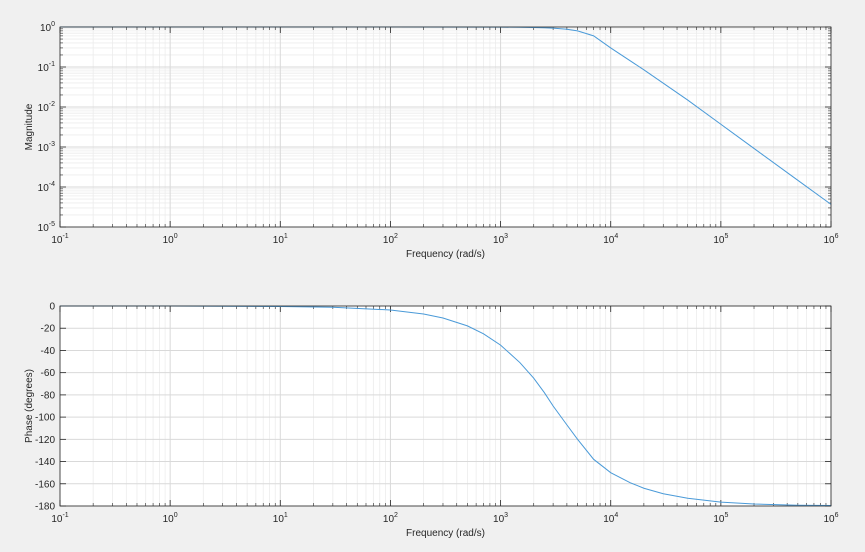 This screenshot has height=552, width=865. I want to click on y-tick-label: 0, so click(52, 307).